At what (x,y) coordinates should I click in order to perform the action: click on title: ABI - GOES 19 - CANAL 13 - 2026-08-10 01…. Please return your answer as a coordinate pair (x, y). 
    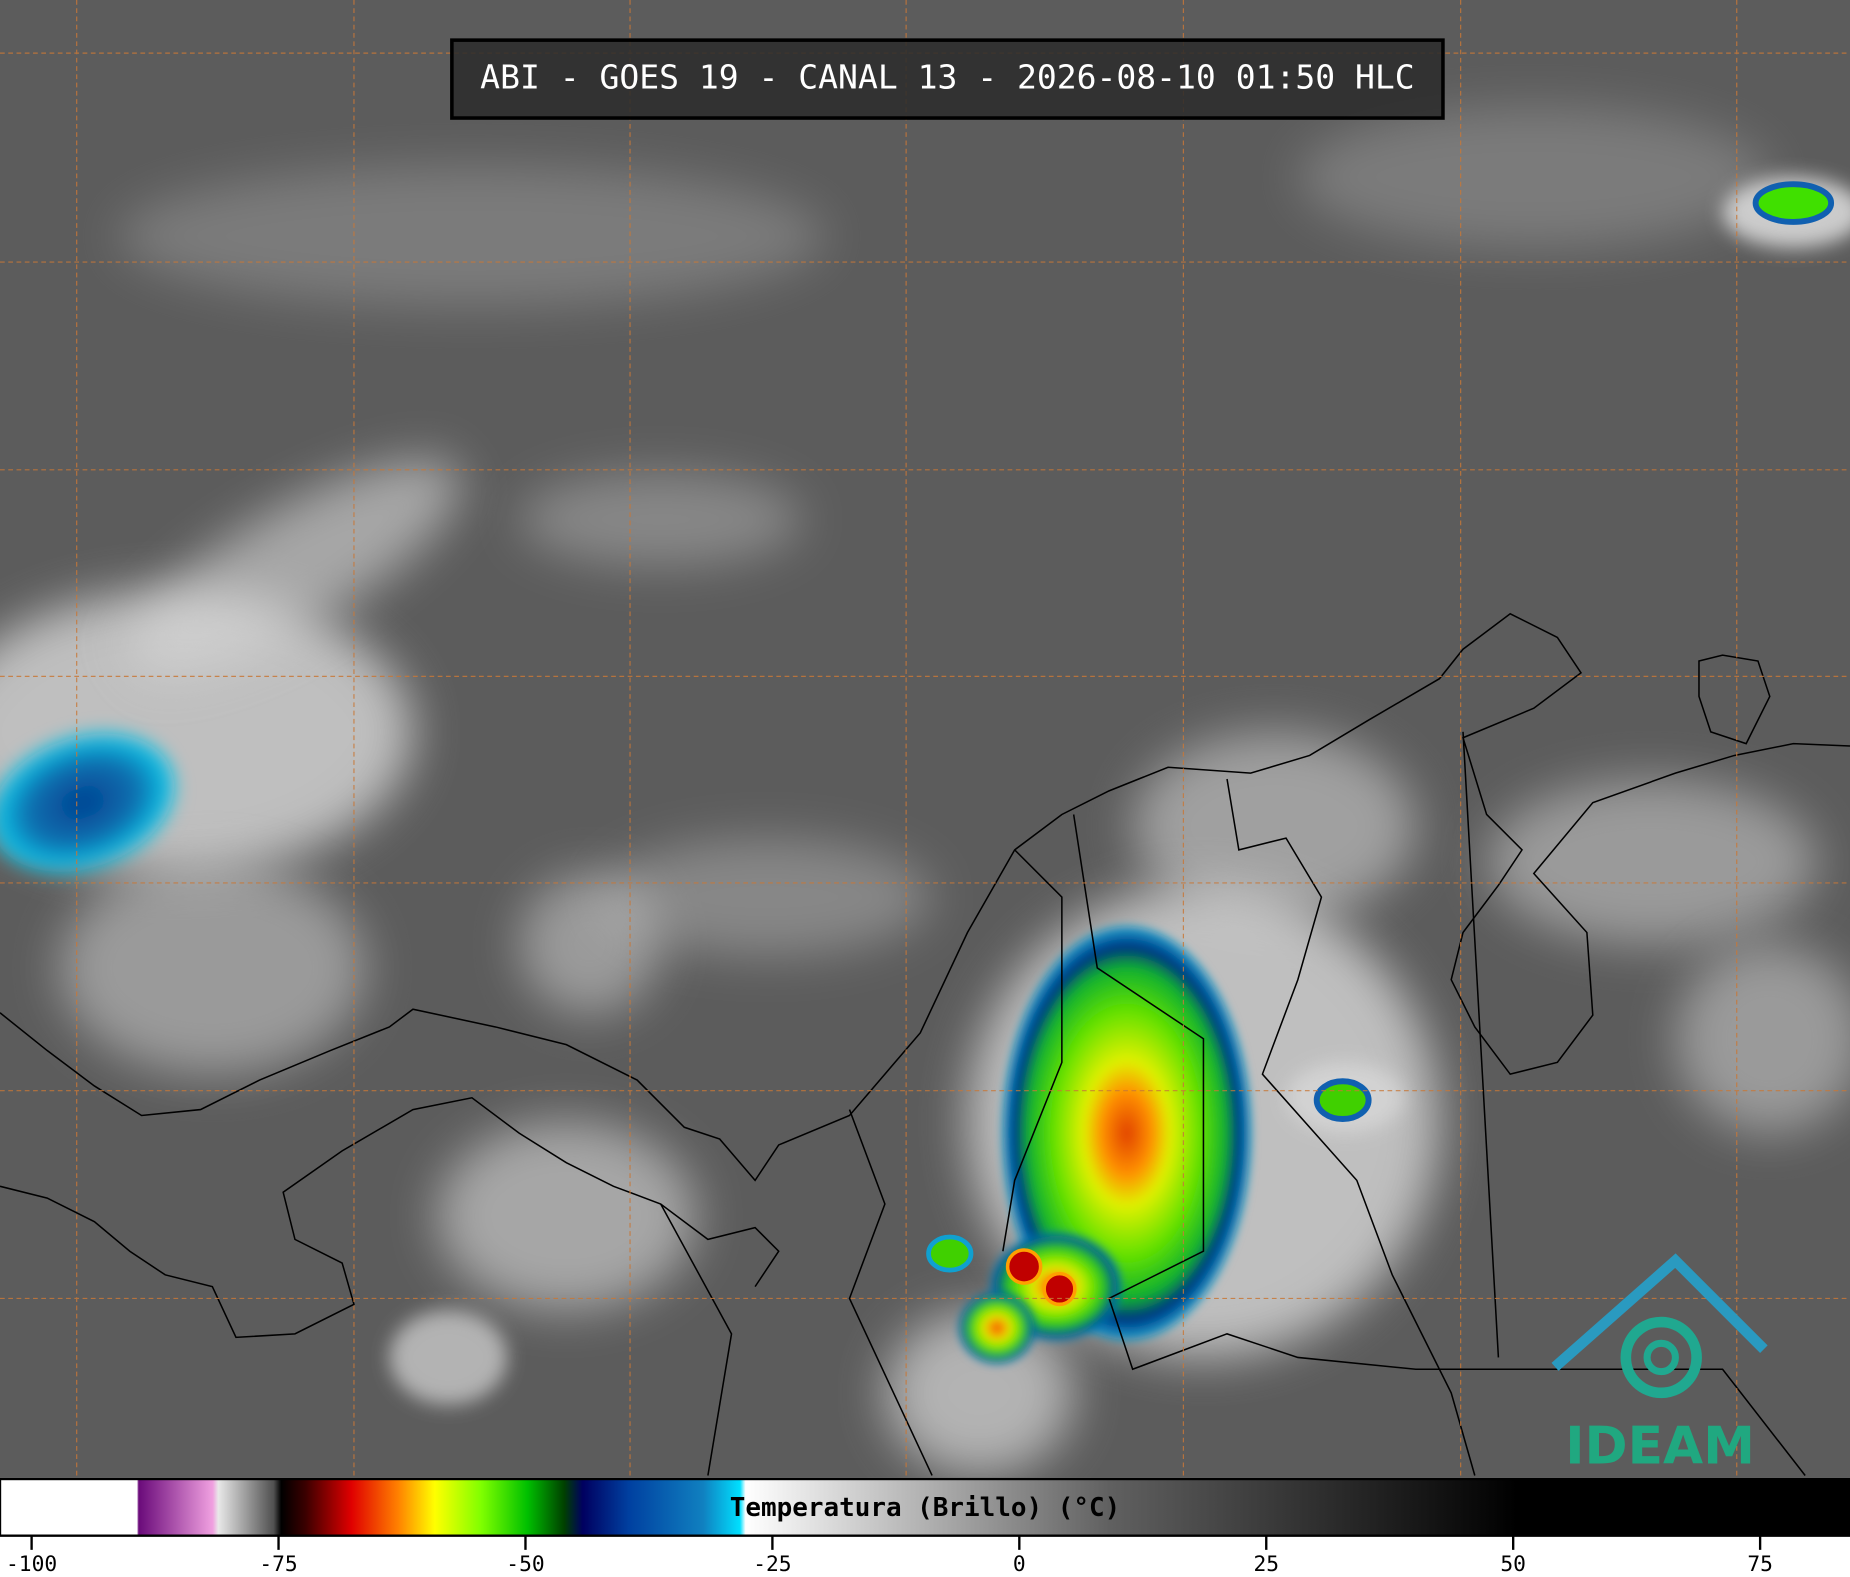
    Looking at the image, I should click on (947, 77).